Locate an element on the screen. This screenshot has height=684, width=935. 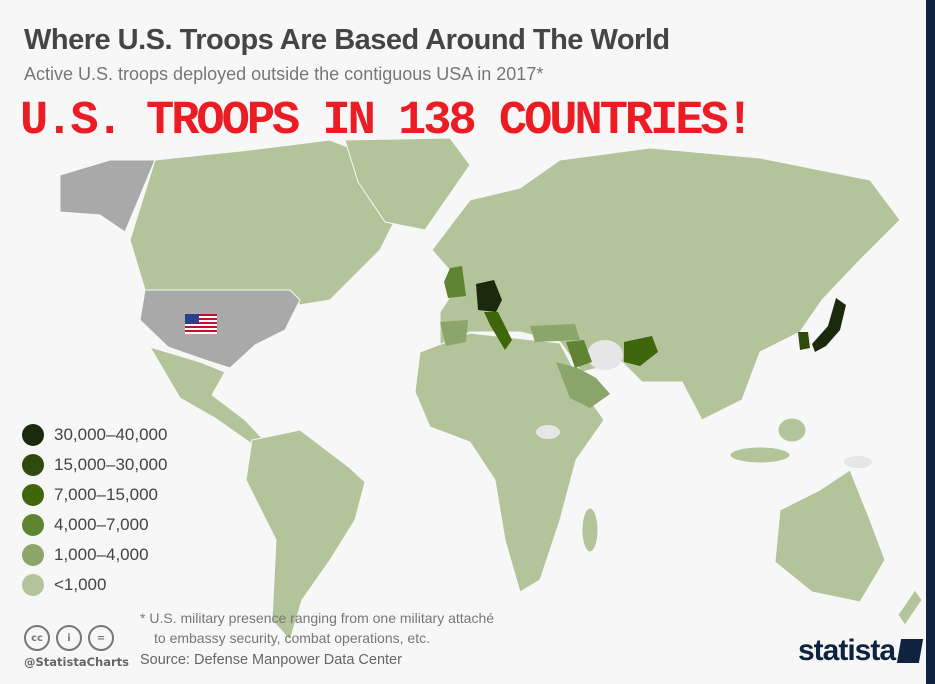
us-flag-icon is located at coordinates (201, 324).